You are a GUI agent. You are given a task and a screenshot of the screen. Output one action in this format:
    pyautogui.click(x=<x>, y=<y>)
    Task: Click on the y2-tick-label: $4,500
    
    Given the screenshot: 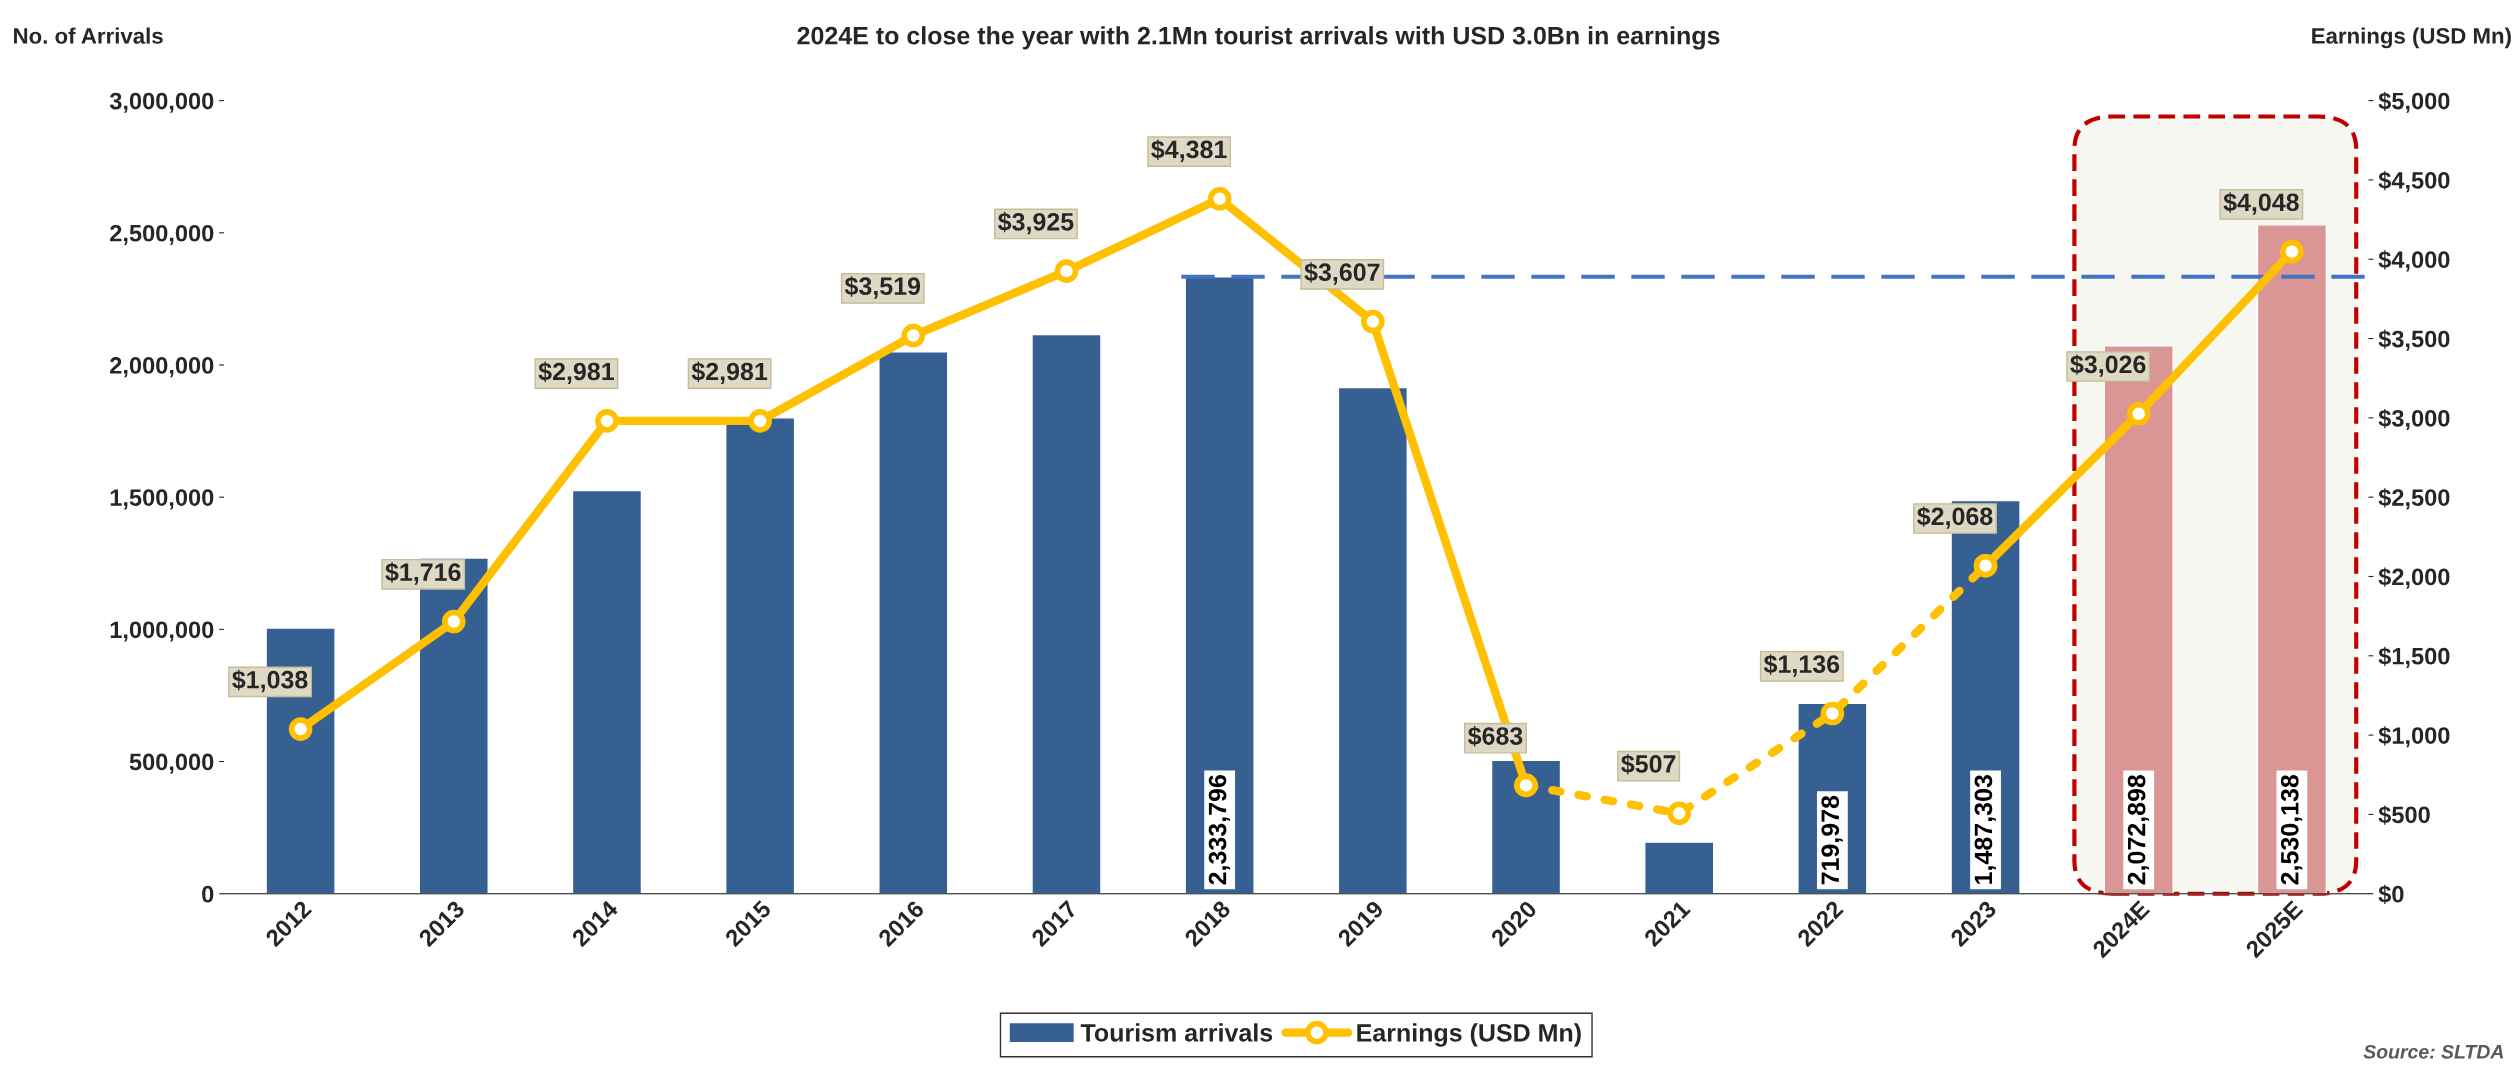 What is the action you would take?
    pyautogui.click(x=2414, y=181)
    